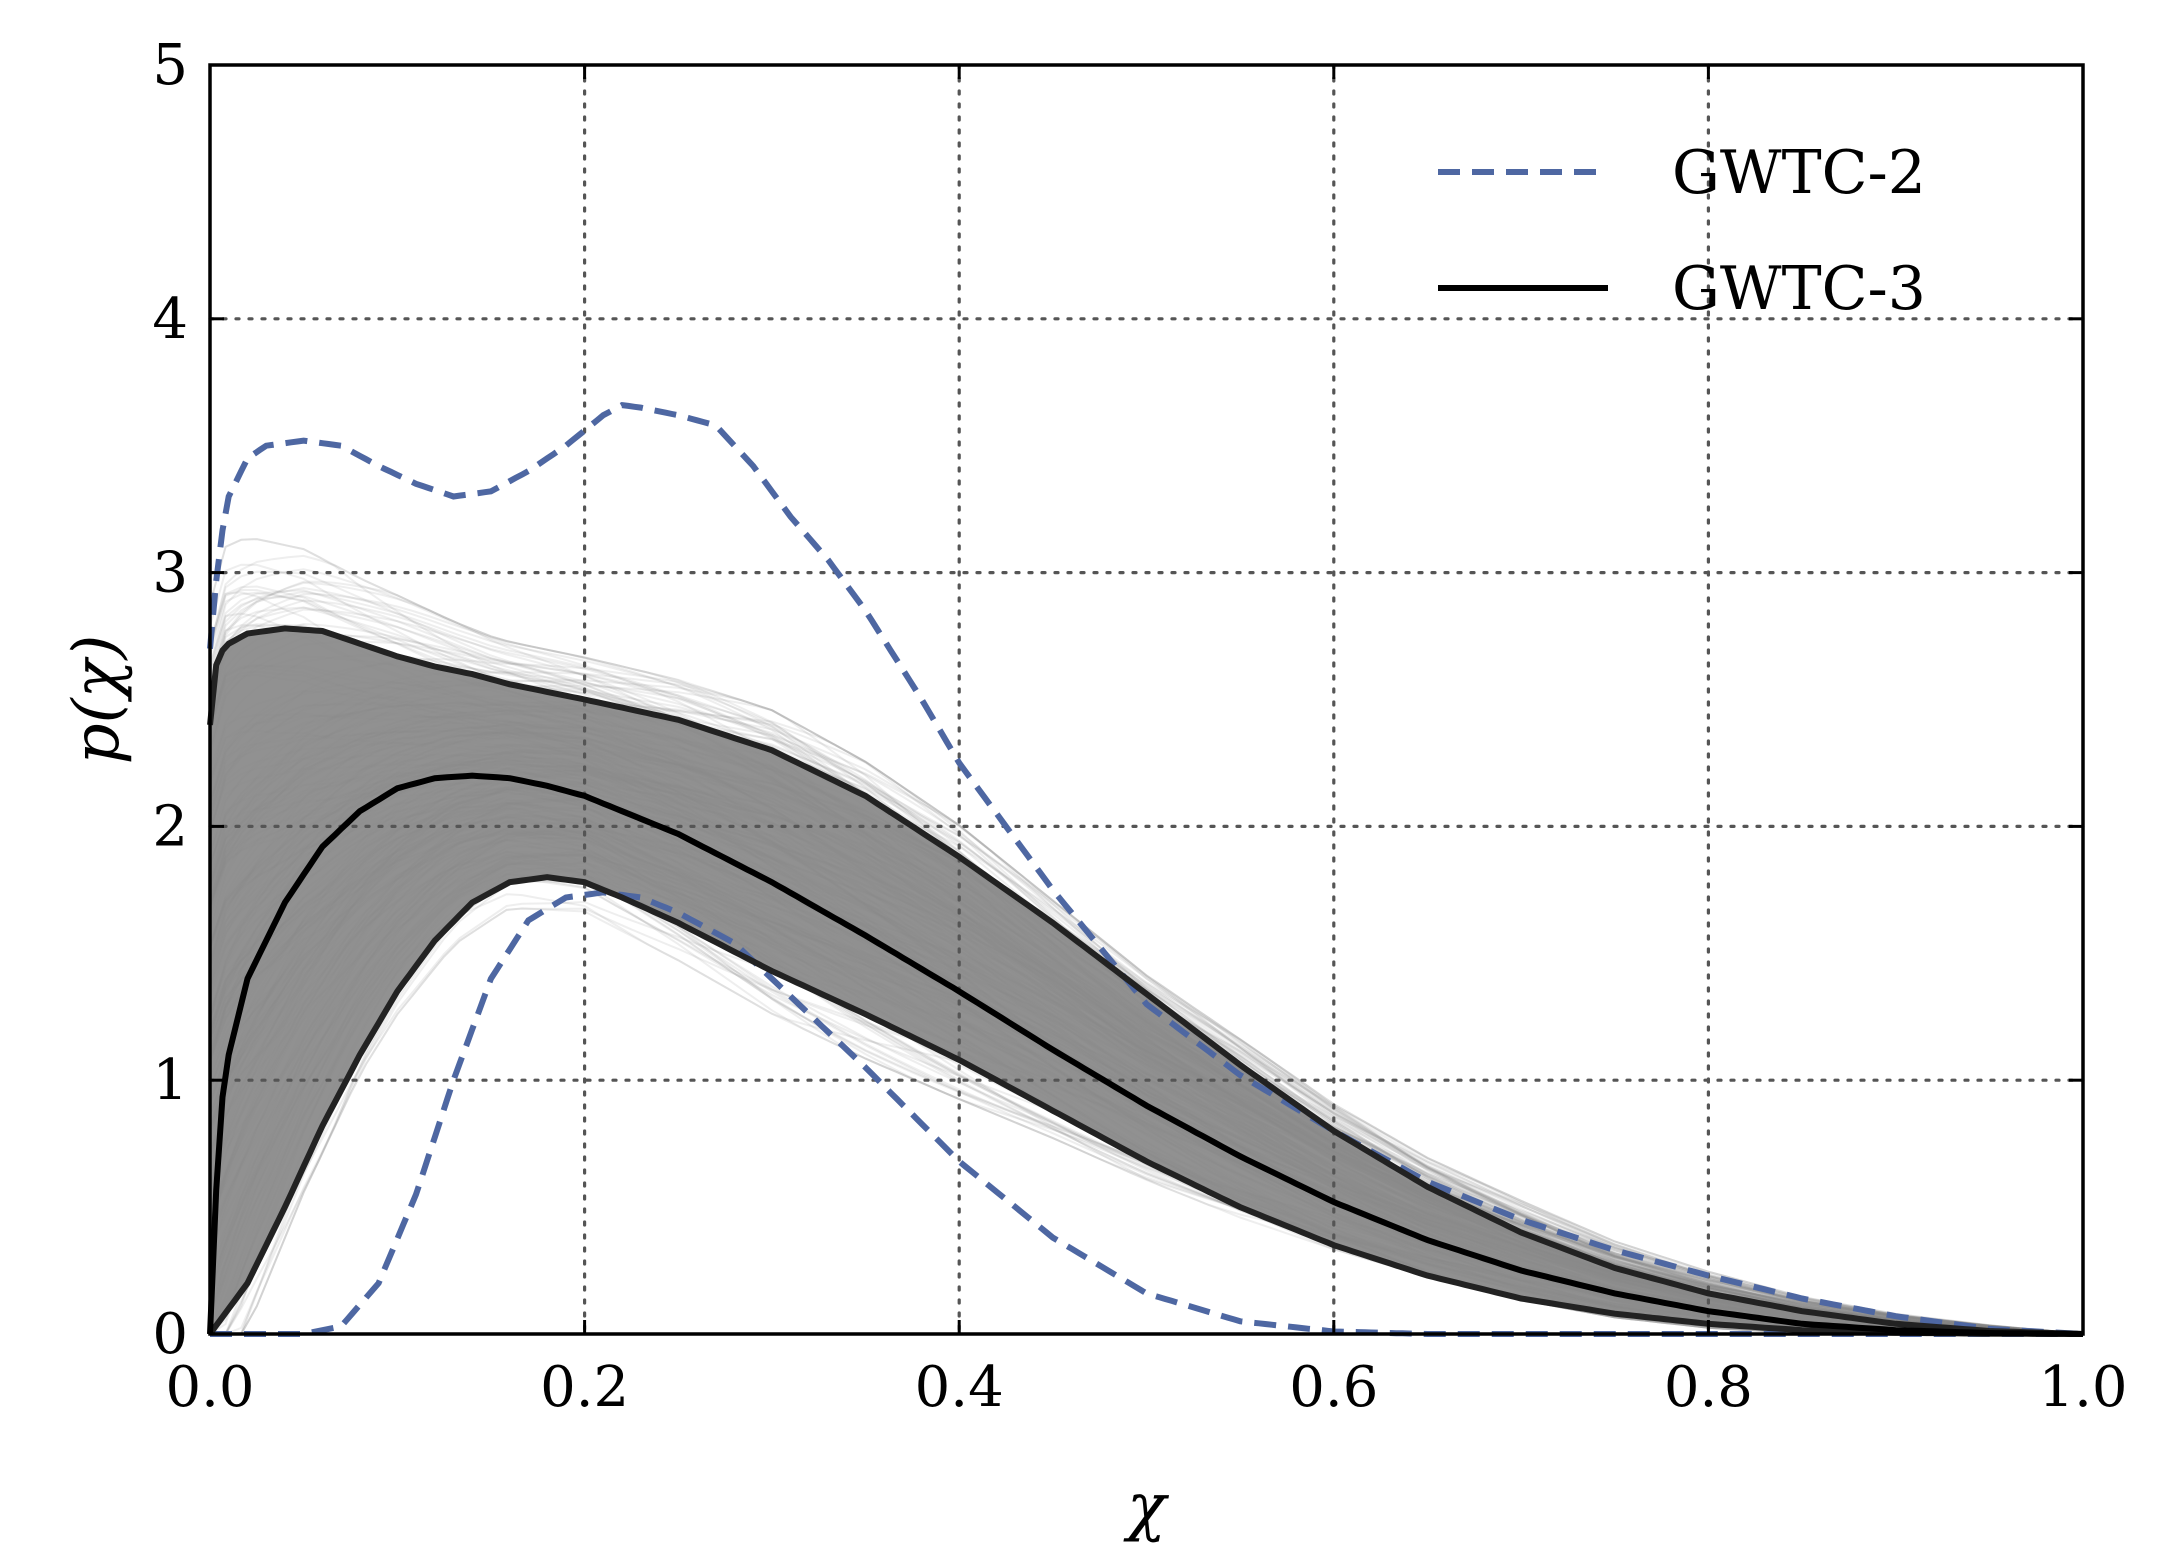 Image resolution: width=2160 pixels, height=1560 pixels. Describe the element at coordinates (170, 826) in the screenshot. I see `y-tick-label: 2` at that location.